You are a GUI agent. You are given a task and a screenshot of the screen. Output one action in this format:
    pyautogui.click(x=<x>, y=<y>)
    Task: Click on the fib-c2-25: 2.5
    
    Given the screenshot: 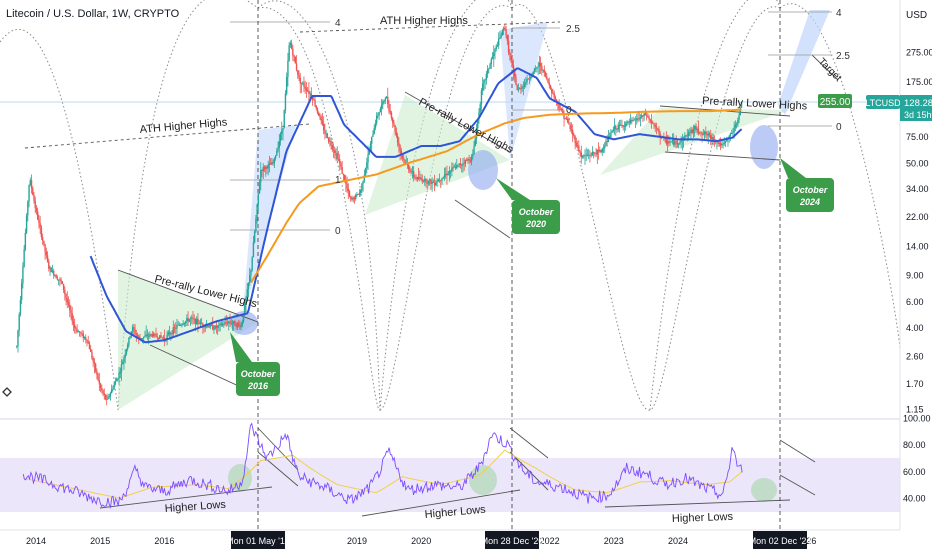 What is the action you would take?
    pyautogui.click(x=573, y=29)
    